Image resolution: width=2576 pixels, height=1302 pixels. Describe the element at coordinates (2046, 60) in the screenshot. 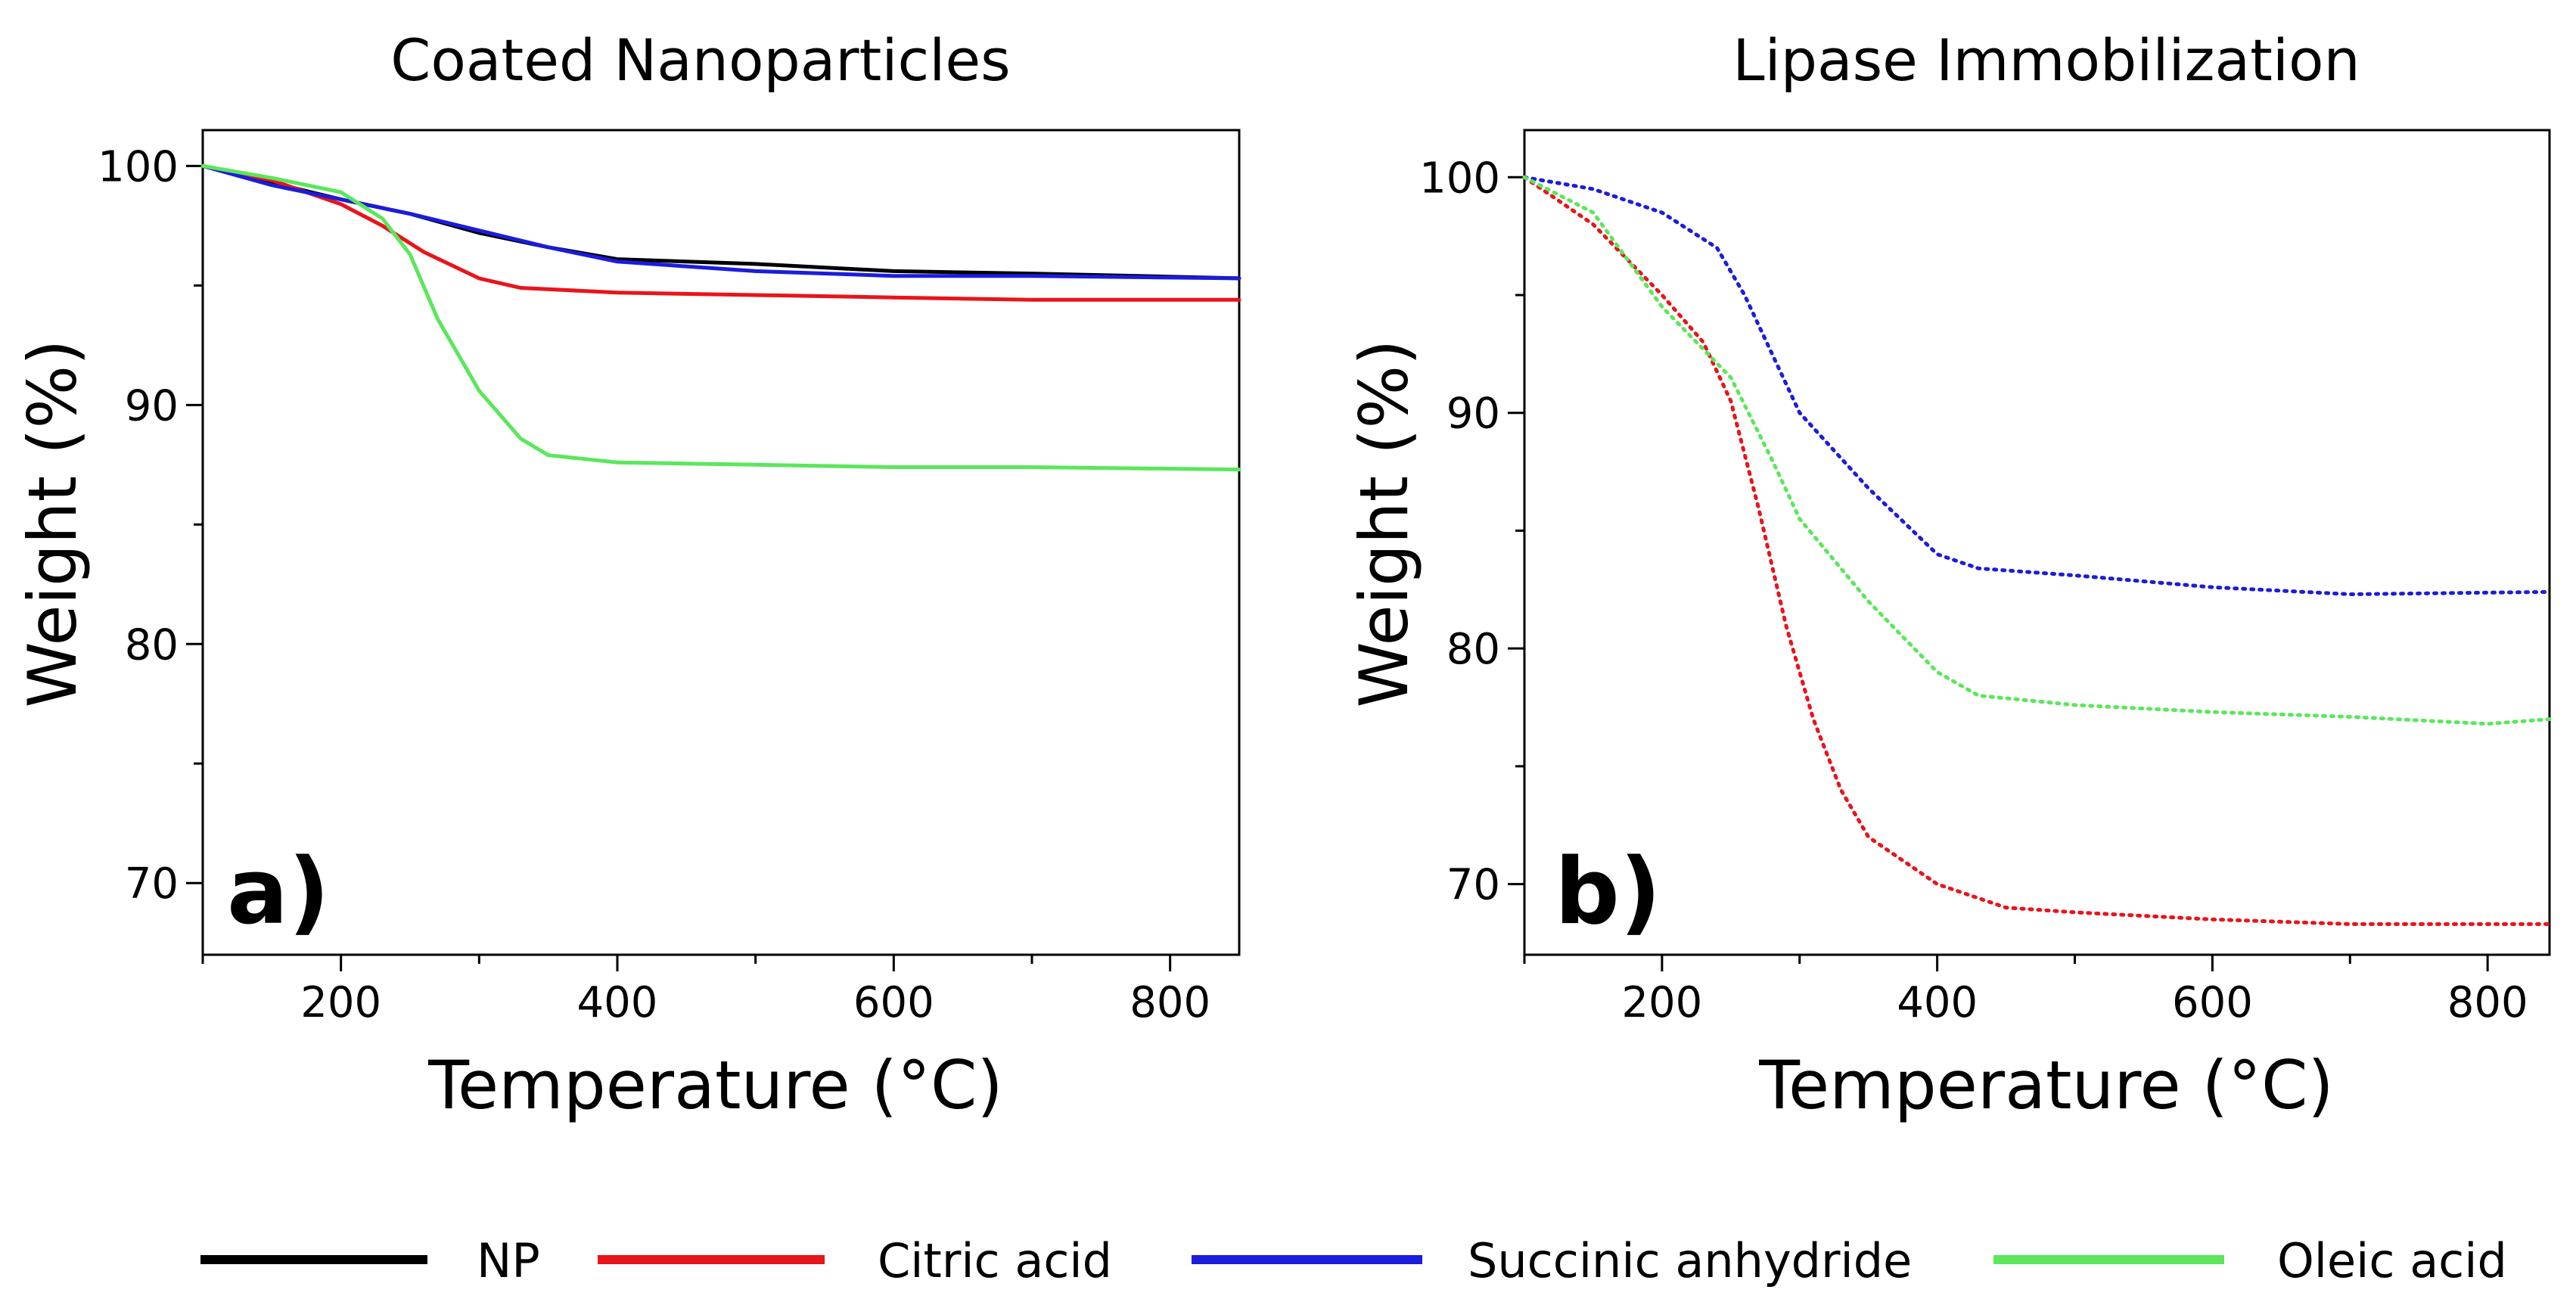

I see `panel-b-title: Lipase Immobilization` at that location.